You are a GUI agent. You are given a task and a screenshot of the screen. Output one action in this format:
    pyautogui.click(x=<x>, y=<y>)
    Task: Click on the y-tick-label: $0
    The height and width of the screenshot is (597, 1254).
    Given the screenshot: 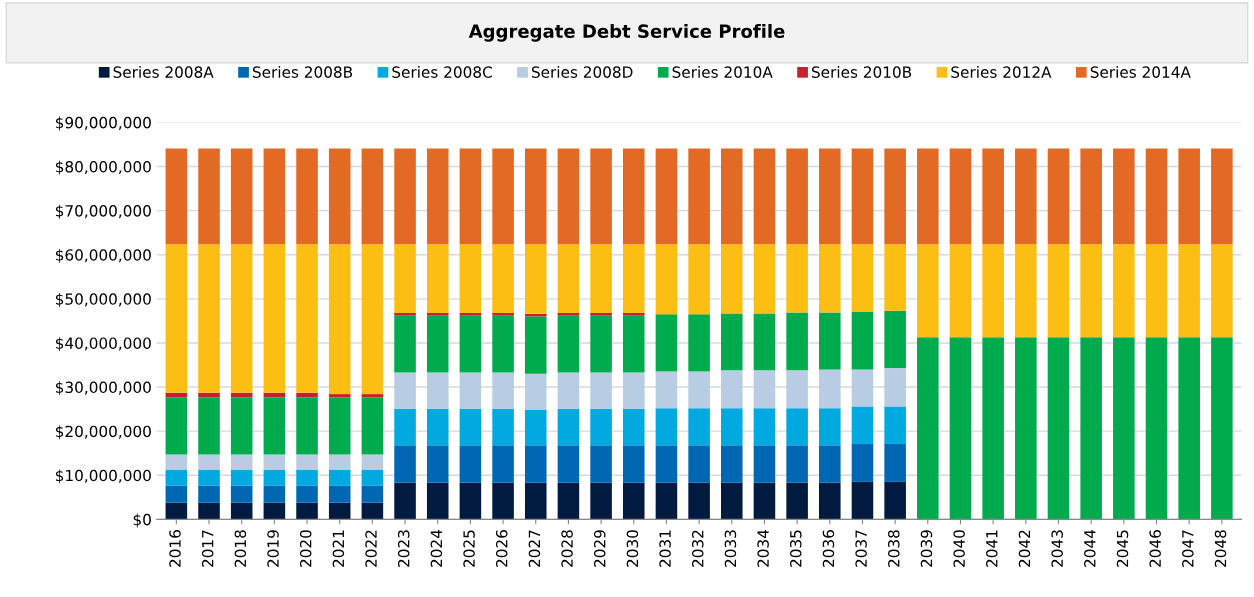 What is the action you would take?
    pyautogui.click(x=142, y=520)
    